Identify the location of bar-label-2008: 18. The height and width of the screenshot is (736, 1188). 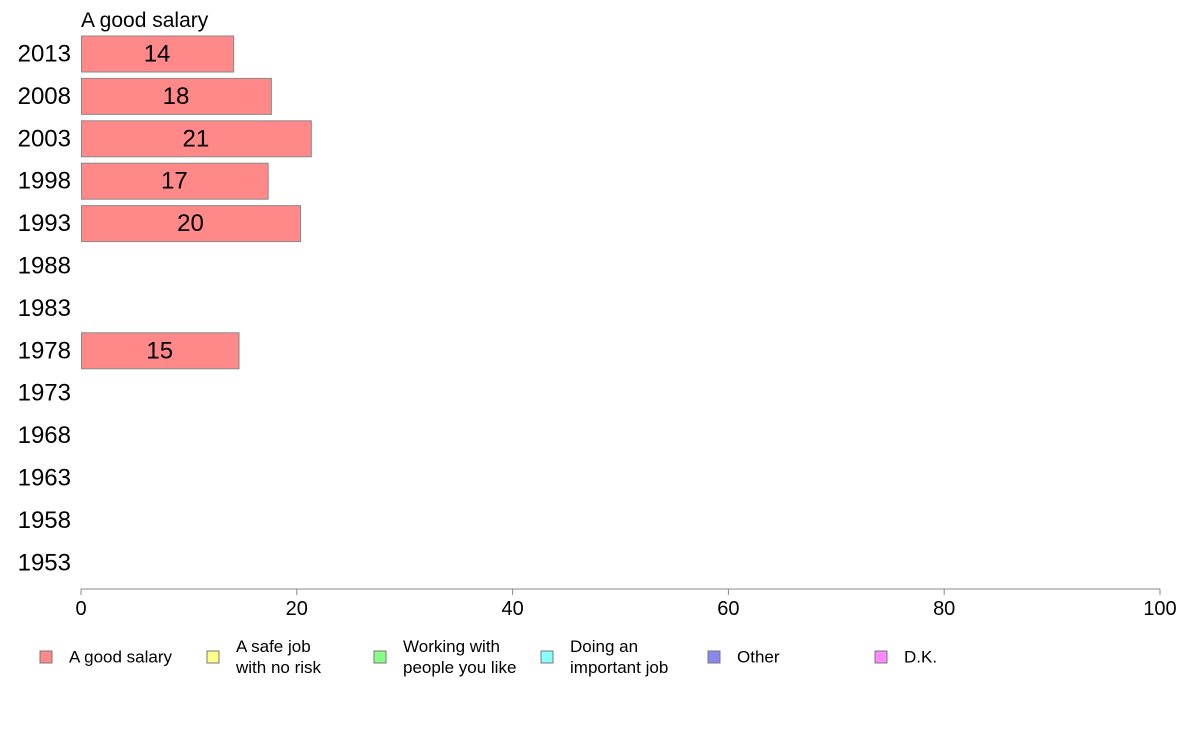
(176, 96).